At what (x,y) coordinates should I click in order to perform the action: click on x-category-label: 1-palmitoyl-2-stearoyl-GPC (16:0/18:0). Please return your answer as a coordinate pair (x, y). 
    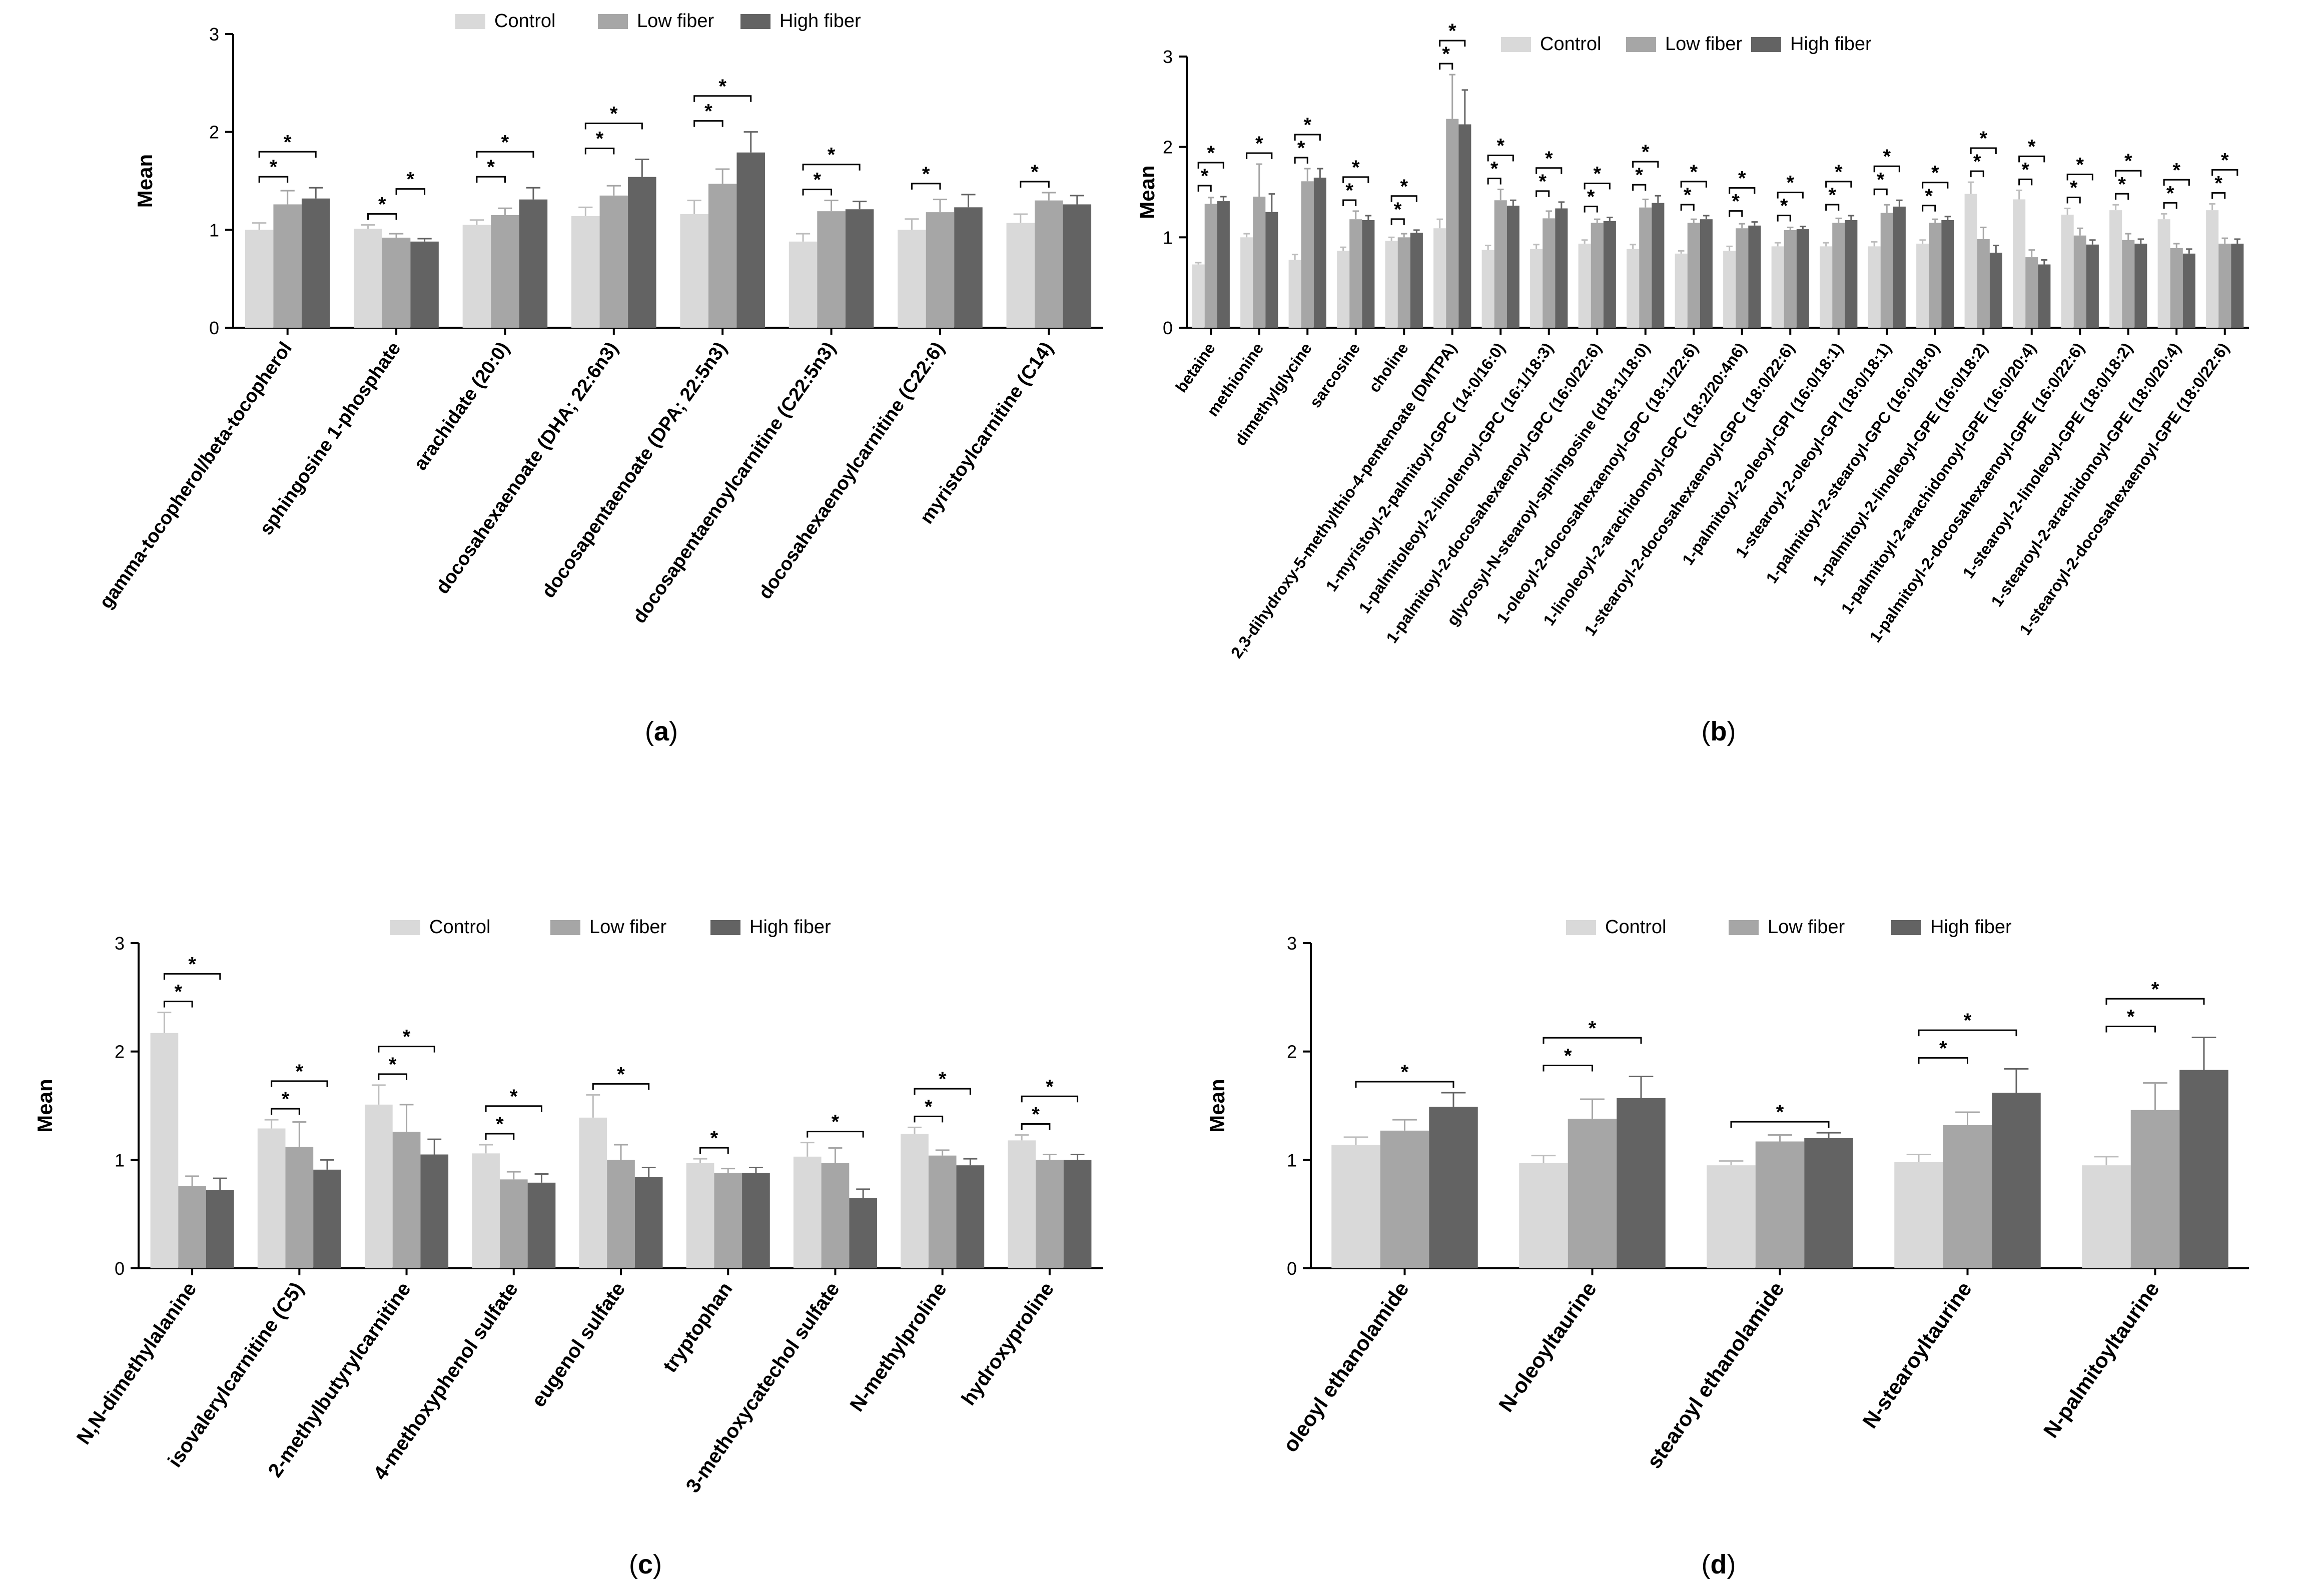
    Looking at the image, I should click on (1852, 462).